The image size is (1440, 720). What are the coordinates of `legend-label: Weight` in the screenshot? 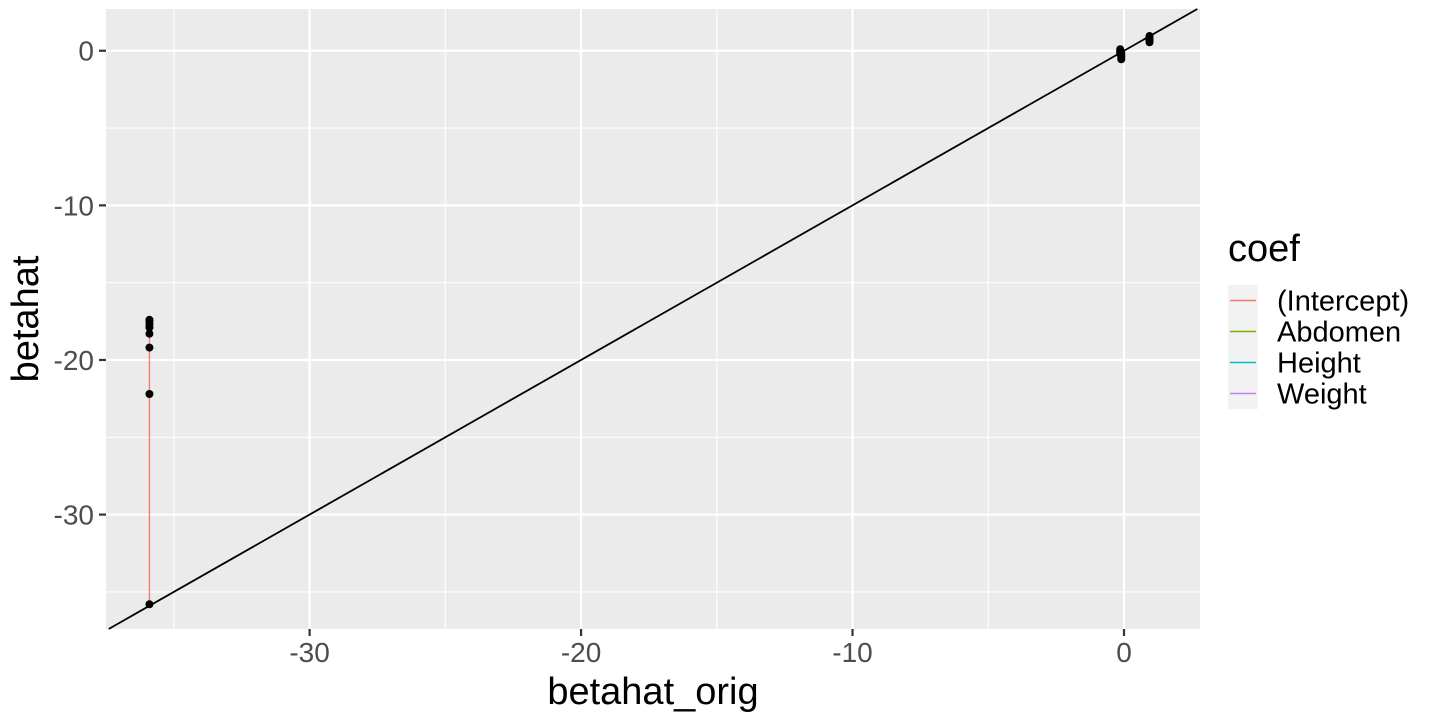 It's located at (1322, 395).